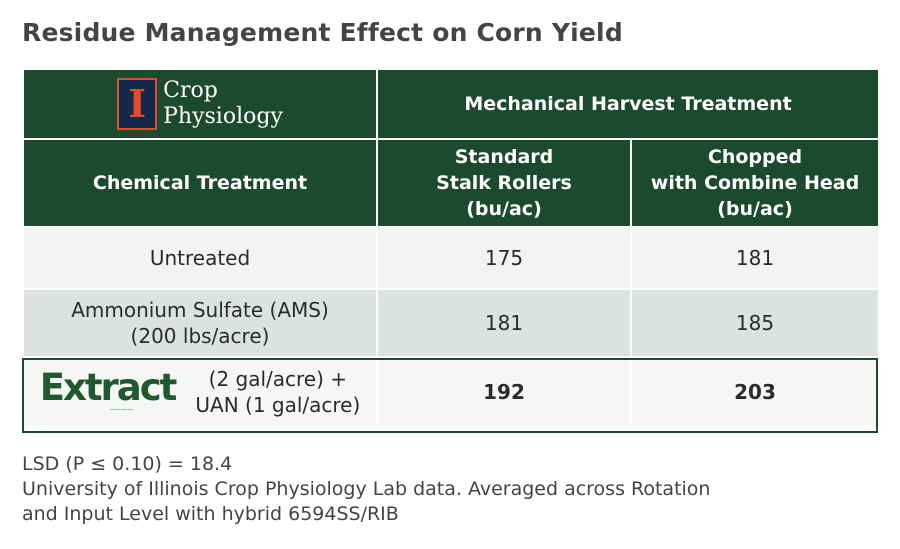 The image size is (900, 549). What do you see at coordinates (755, 323) in the screenshot?
I see `value-chopped: 185` at bounding box center [755, 323].